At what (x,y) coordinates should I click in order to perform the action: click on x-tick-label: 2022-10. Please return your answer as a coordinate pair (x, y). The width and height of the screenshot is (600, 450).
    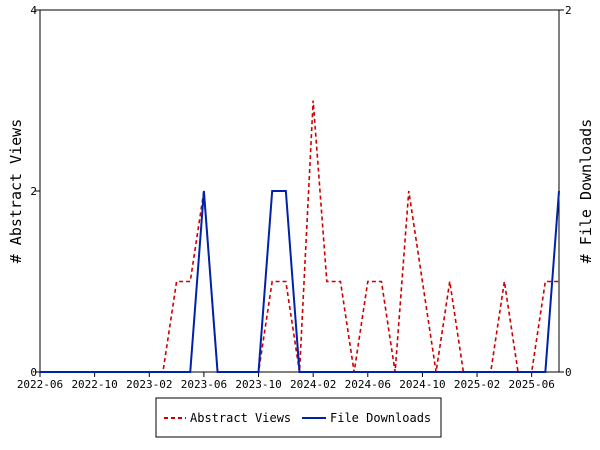
    Looking at the image, I should click on (94, 384).